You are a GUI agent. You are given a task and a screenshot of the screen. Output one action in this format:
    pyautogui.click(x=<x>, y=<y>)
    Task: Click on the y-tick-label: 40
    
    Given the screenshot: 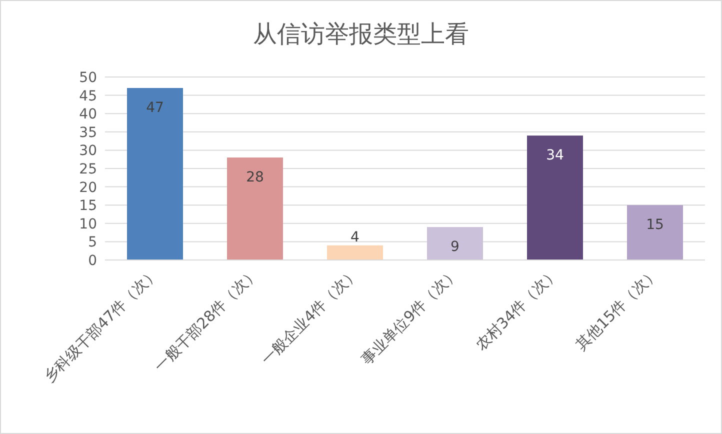 What is the action you would take?
    pyautogui.click(x=88, y=114)
    